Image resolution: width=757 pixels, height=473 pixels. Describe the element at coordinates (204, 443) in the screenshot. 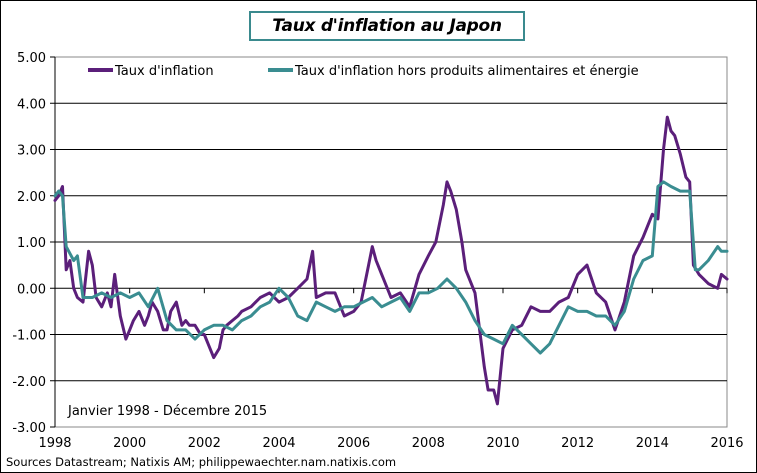

I see `x-tick-label: 2002` at that location.